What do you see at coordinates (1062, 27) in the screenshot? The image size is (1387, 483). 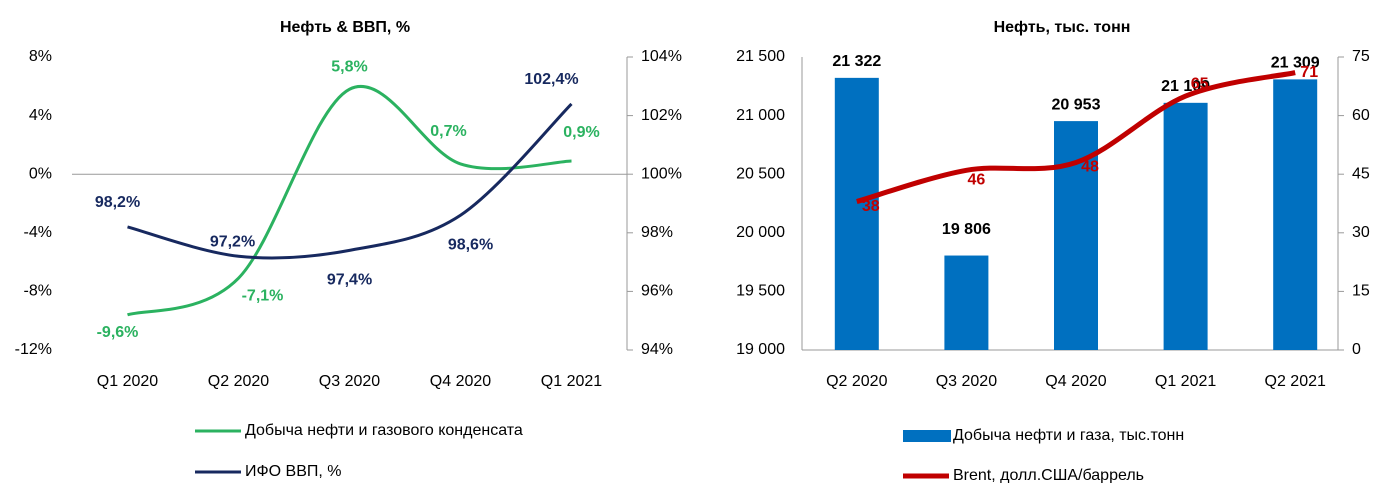 I see `chart-title: Нефть, тыс. тонн` at bounding box center [1062, 27].